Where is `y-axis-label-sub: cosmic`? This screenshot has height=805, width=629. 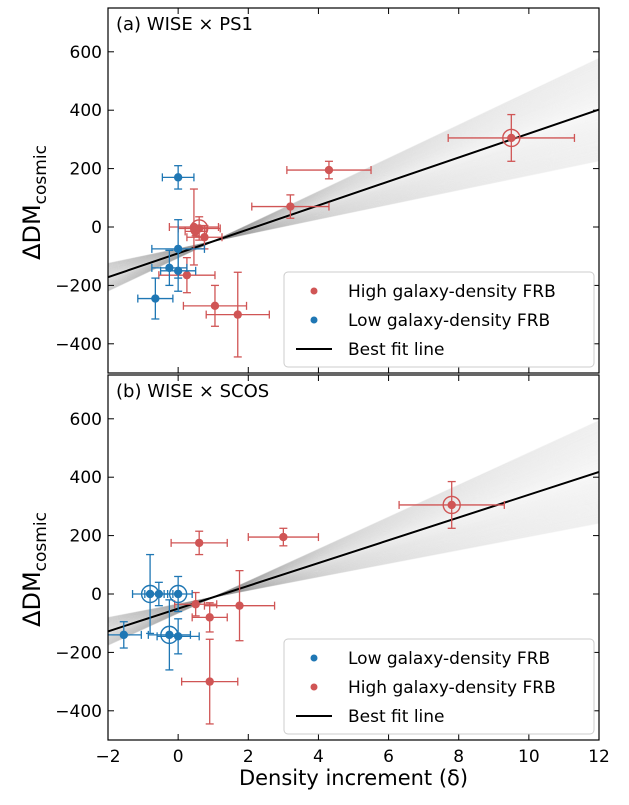 y-axis-label-sub: cosmic is located at coordinates (41, 174).